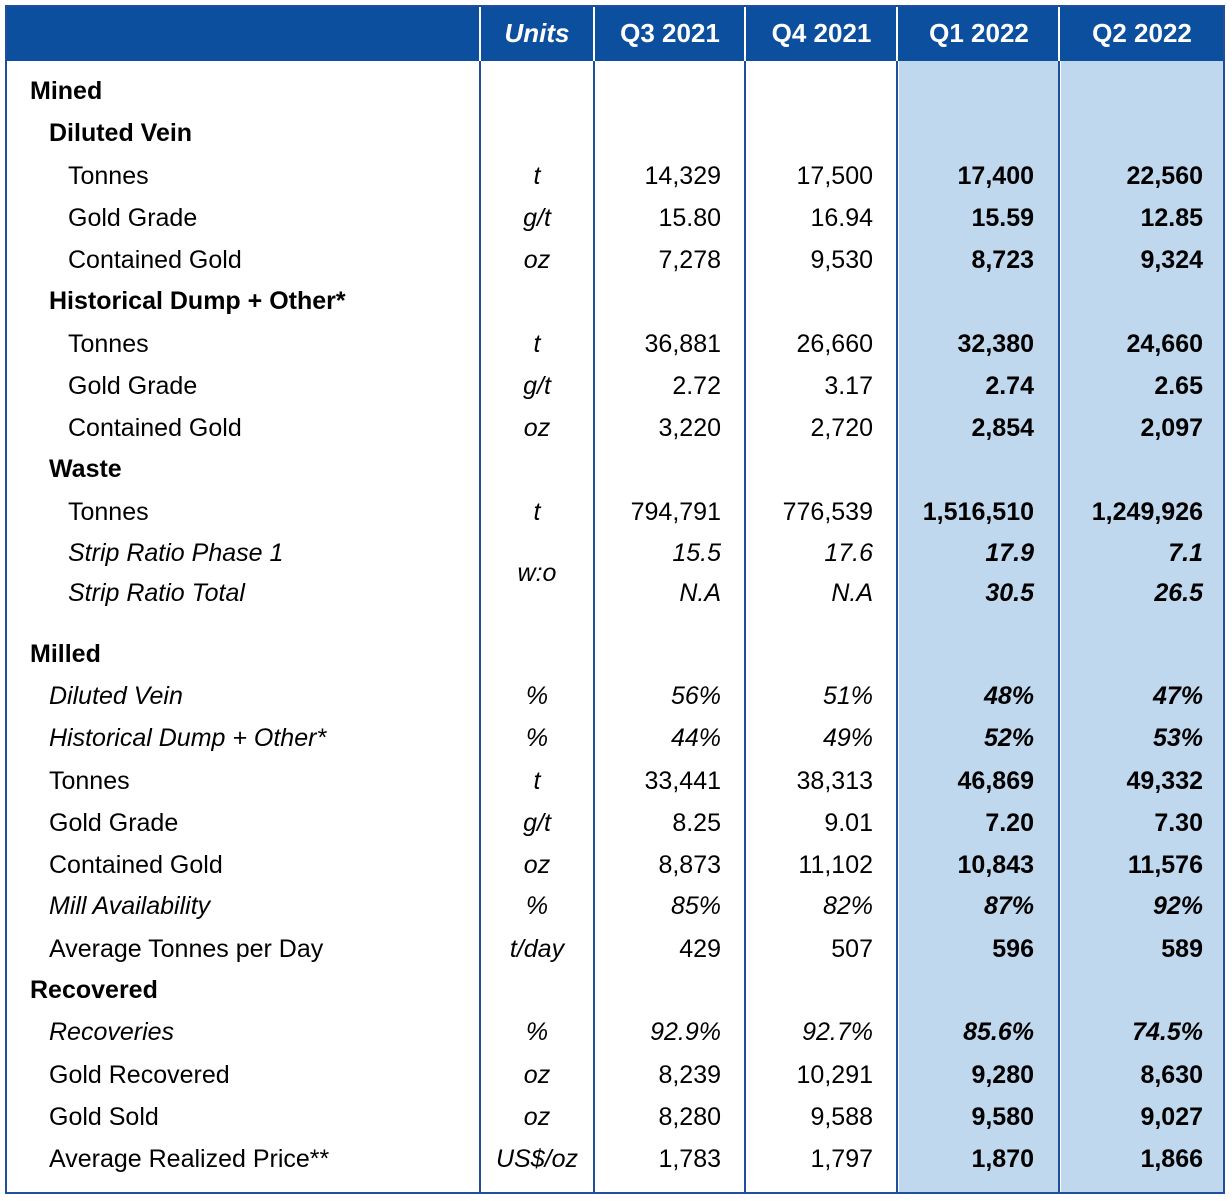 The image size is (1232, 1201). Describe the element at coordinates (616, 738) in the screenshot. I see `table-row: Historical Dump + Other*% 44% 49% 52% 53%` at that location.